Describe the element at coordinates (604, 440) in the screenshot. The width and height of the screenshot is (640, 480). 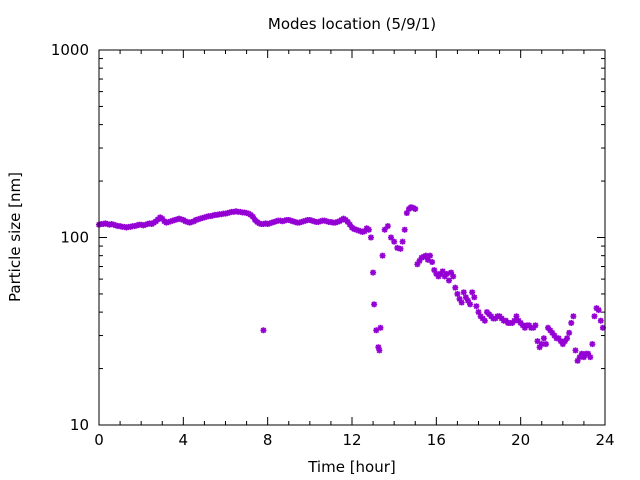
I see `x-tick-label: 24` at that location.